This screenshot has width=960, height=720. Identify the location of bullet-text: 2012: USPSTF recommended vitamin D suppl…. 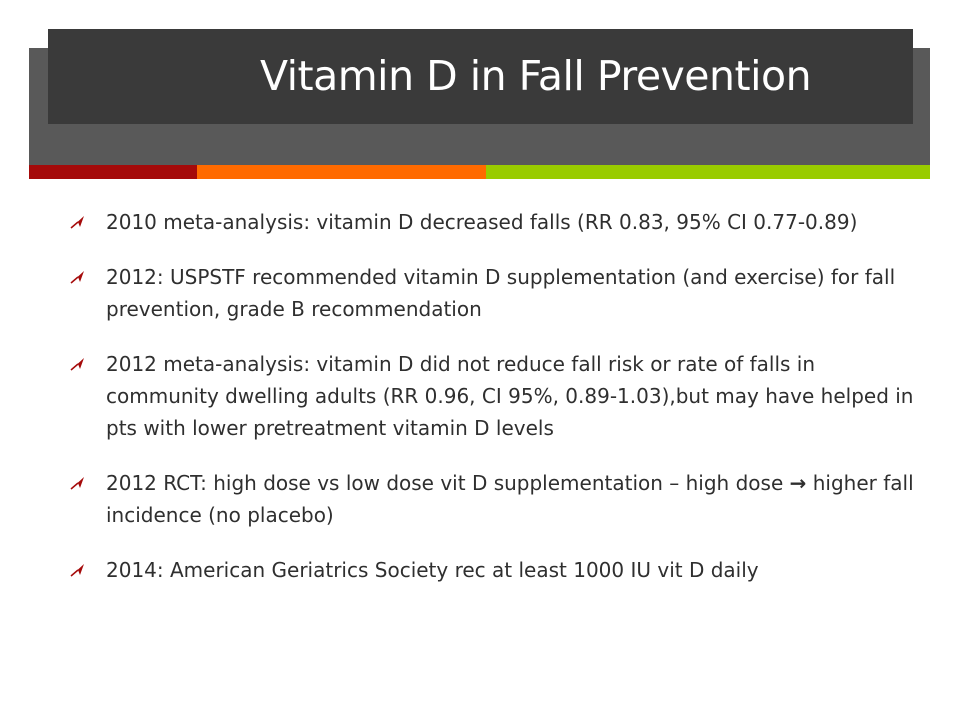
(501, 293).